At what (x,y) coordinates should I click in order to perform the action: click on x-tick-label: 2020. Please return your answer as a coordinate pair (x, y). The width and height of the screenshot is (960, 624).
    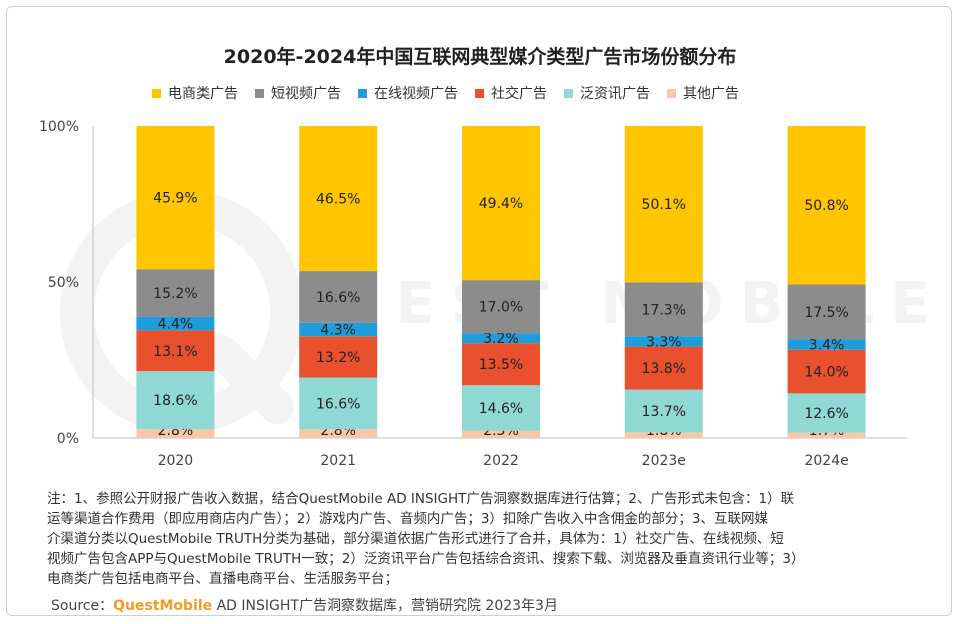
    Looking at the image, I should click on (176, 461).